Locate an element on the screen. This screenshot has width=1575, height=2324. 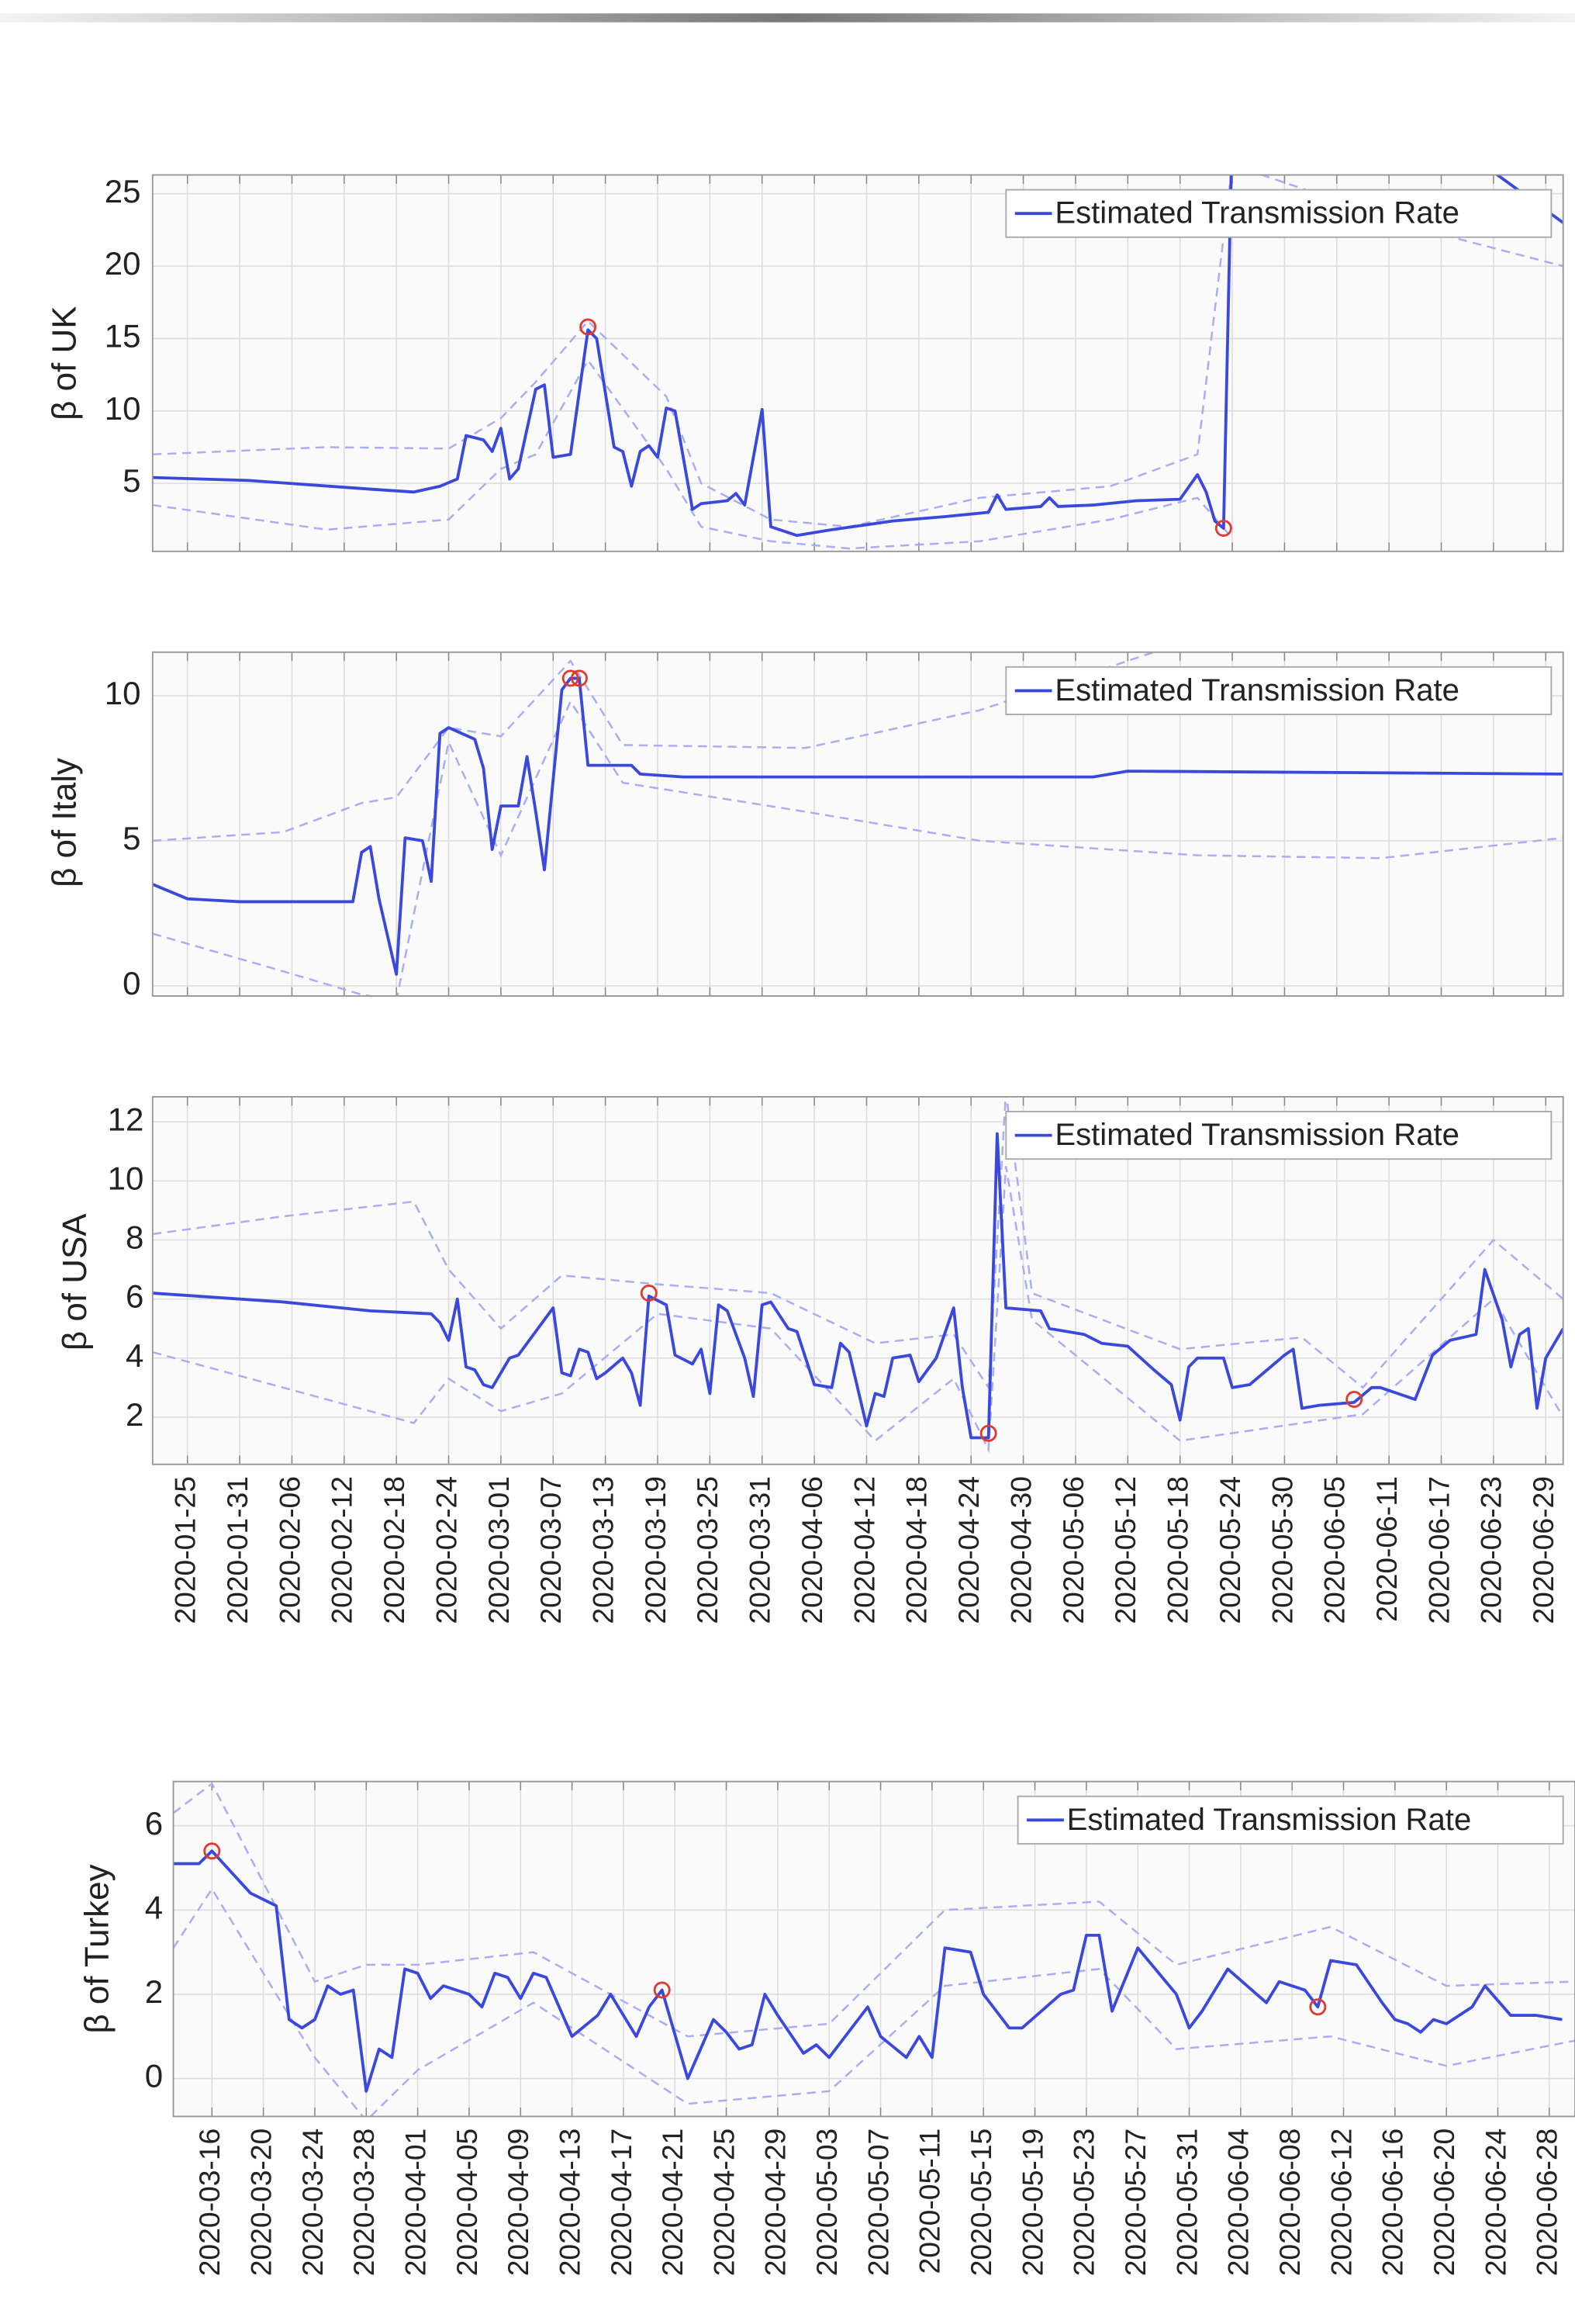
x-tick-label: 2020-04-25 is located at coordinates (723, 2203).